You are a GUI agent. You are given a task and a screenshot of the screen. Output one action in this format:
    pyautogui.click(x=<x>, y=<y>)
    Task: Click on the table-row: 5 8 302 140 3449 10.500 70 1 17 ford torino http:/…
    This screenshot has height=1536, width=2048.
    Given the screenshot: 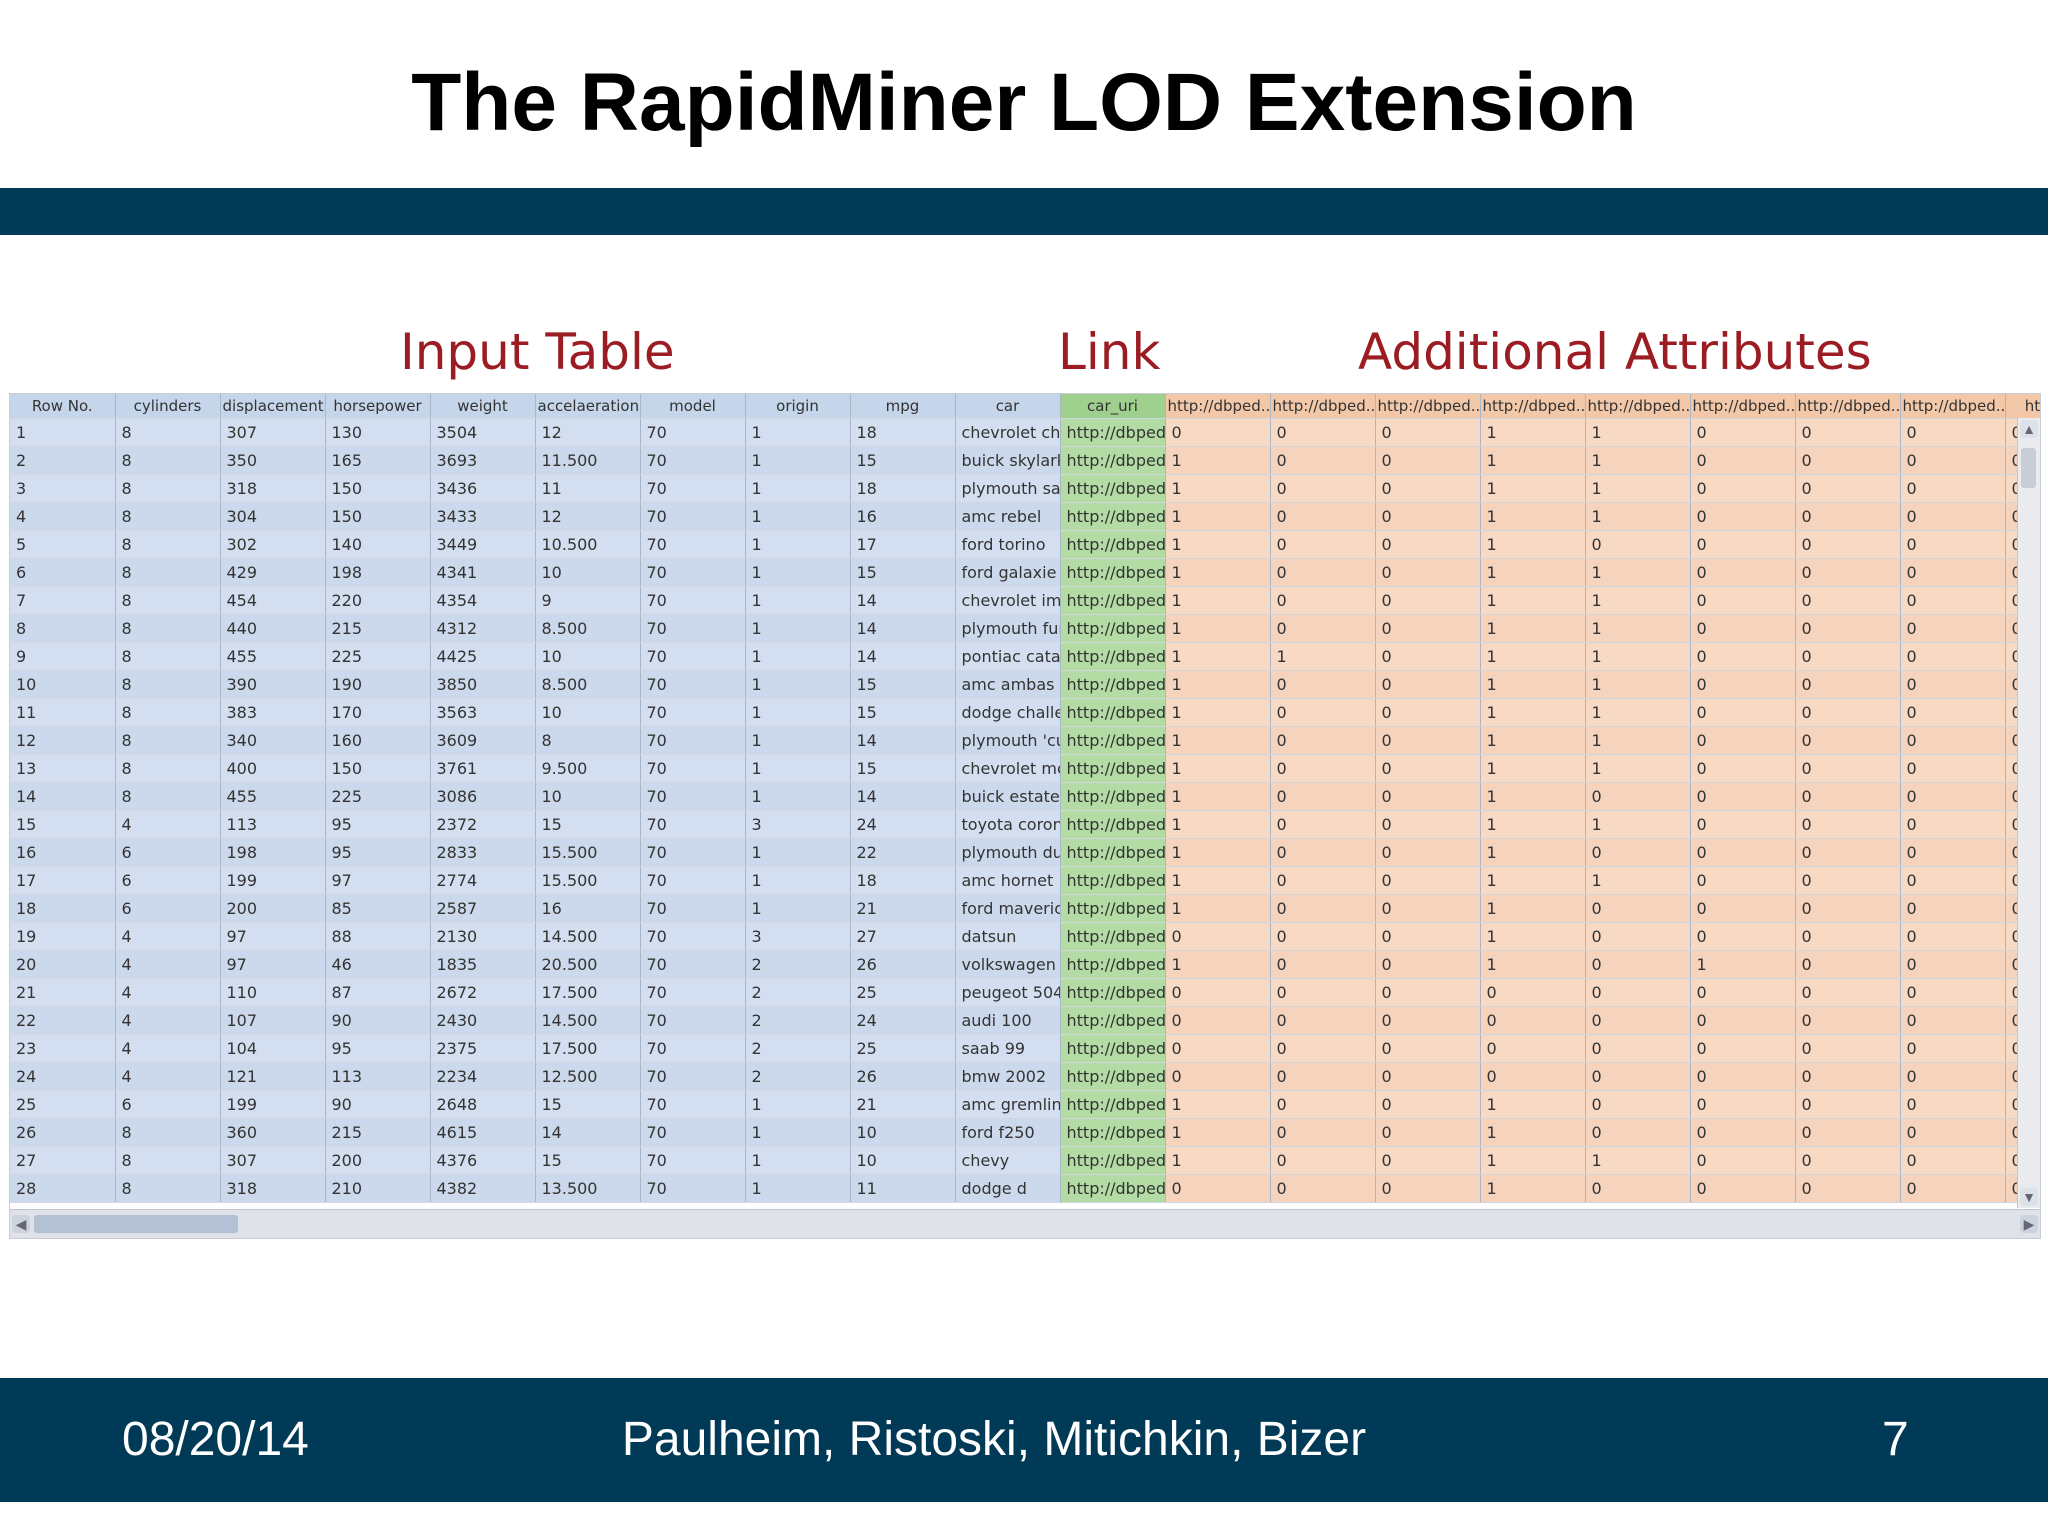 What is the action you would take?
    pyautogui.click(x=1025, y=544)
    